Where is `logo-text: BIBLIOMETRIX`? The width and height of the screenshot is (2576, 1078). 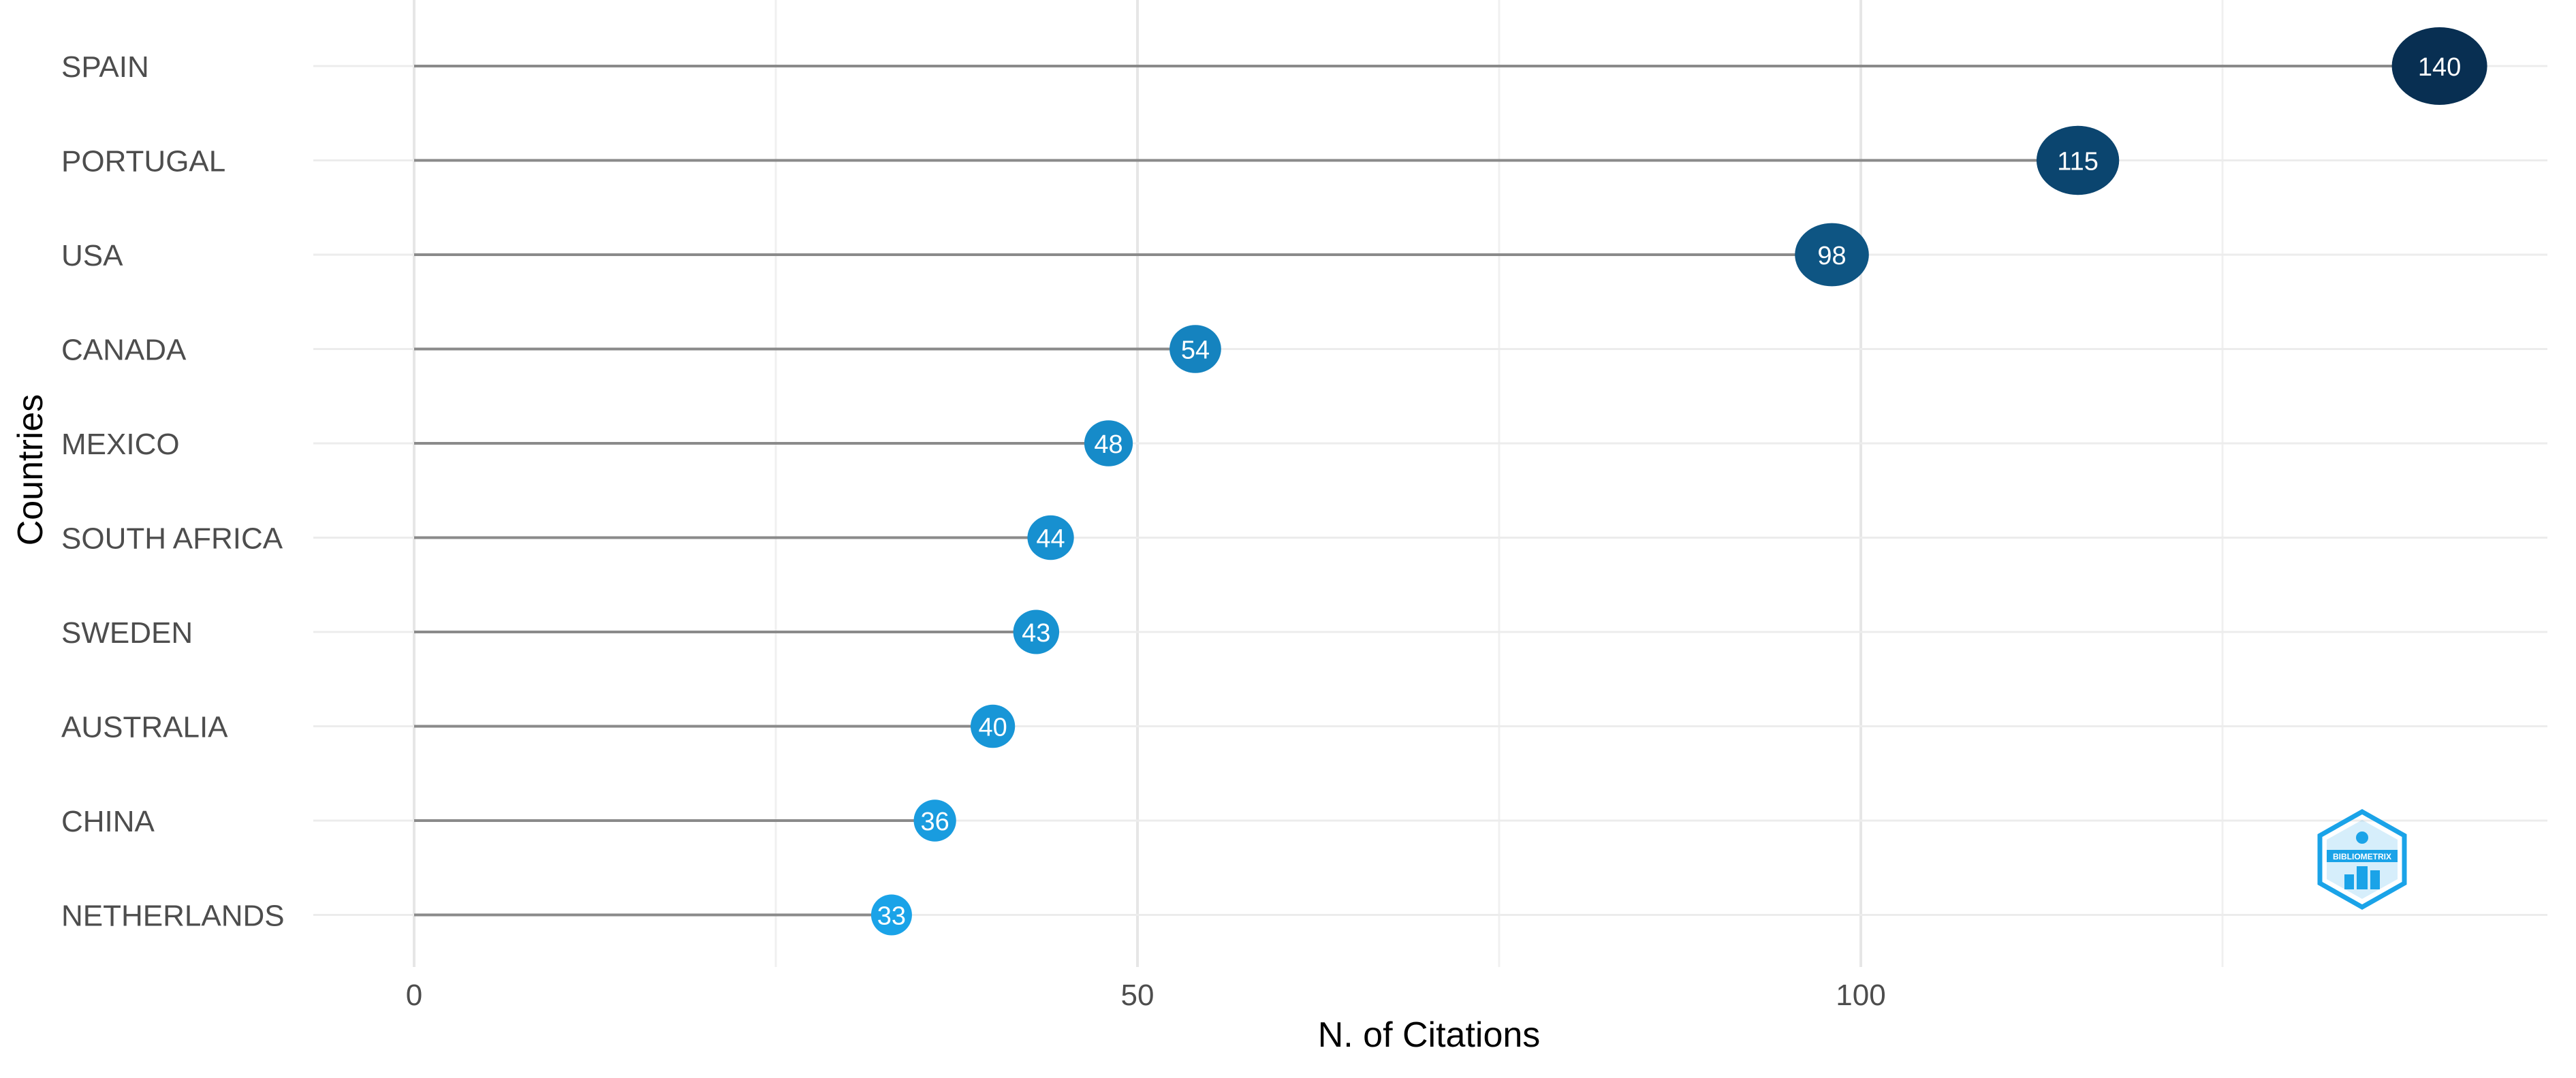
logo-text: BIBLIOMETRIX is located at coordinates (2362, 857).